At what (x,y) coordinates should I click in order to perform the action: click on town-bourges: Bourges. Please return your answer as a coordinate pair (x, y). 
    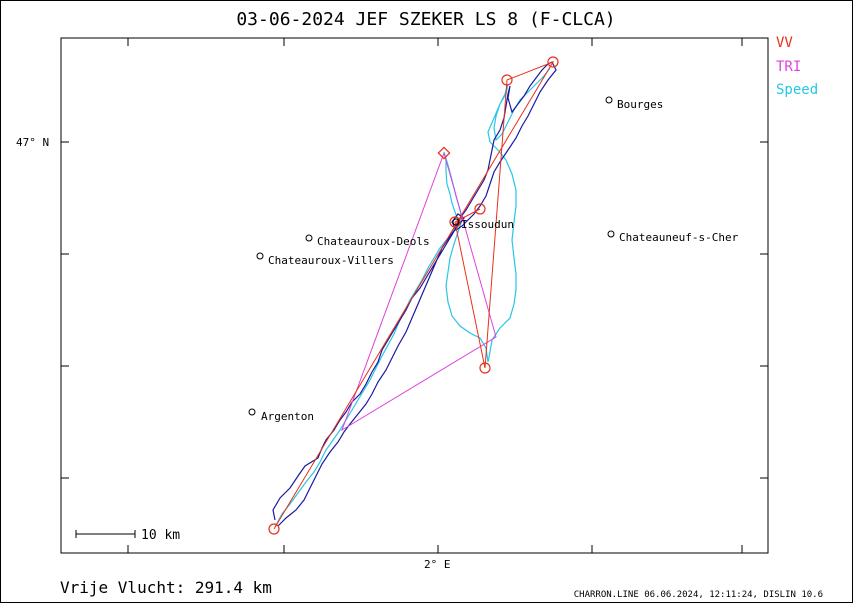
    Looking at the image, I should click on (640, 104).